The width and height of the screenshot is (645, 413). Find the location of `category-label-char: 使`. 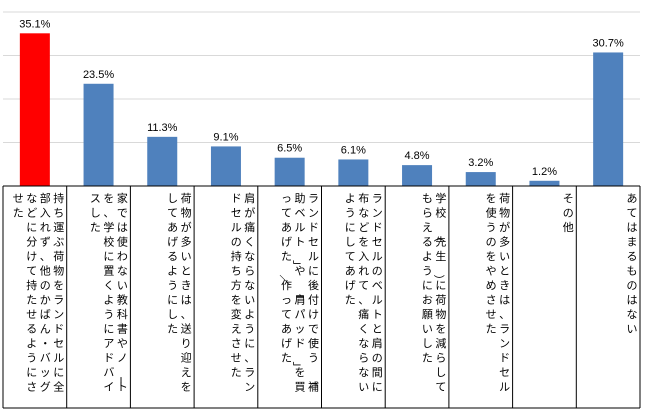

category-label-char: 使 is located at coordinates (122, 242).